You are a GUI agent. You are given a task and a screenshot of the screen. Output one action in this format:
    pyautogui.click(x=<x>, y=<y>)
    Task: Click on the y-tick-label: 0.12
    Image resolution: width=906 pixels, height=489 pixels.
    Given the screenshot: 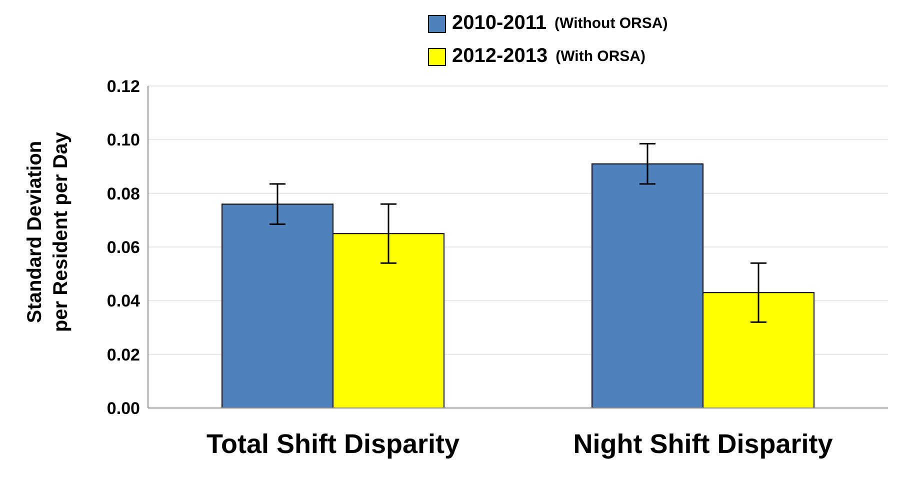 What is the action you would take?
    pyautogui.click(x=123, y=86)
    